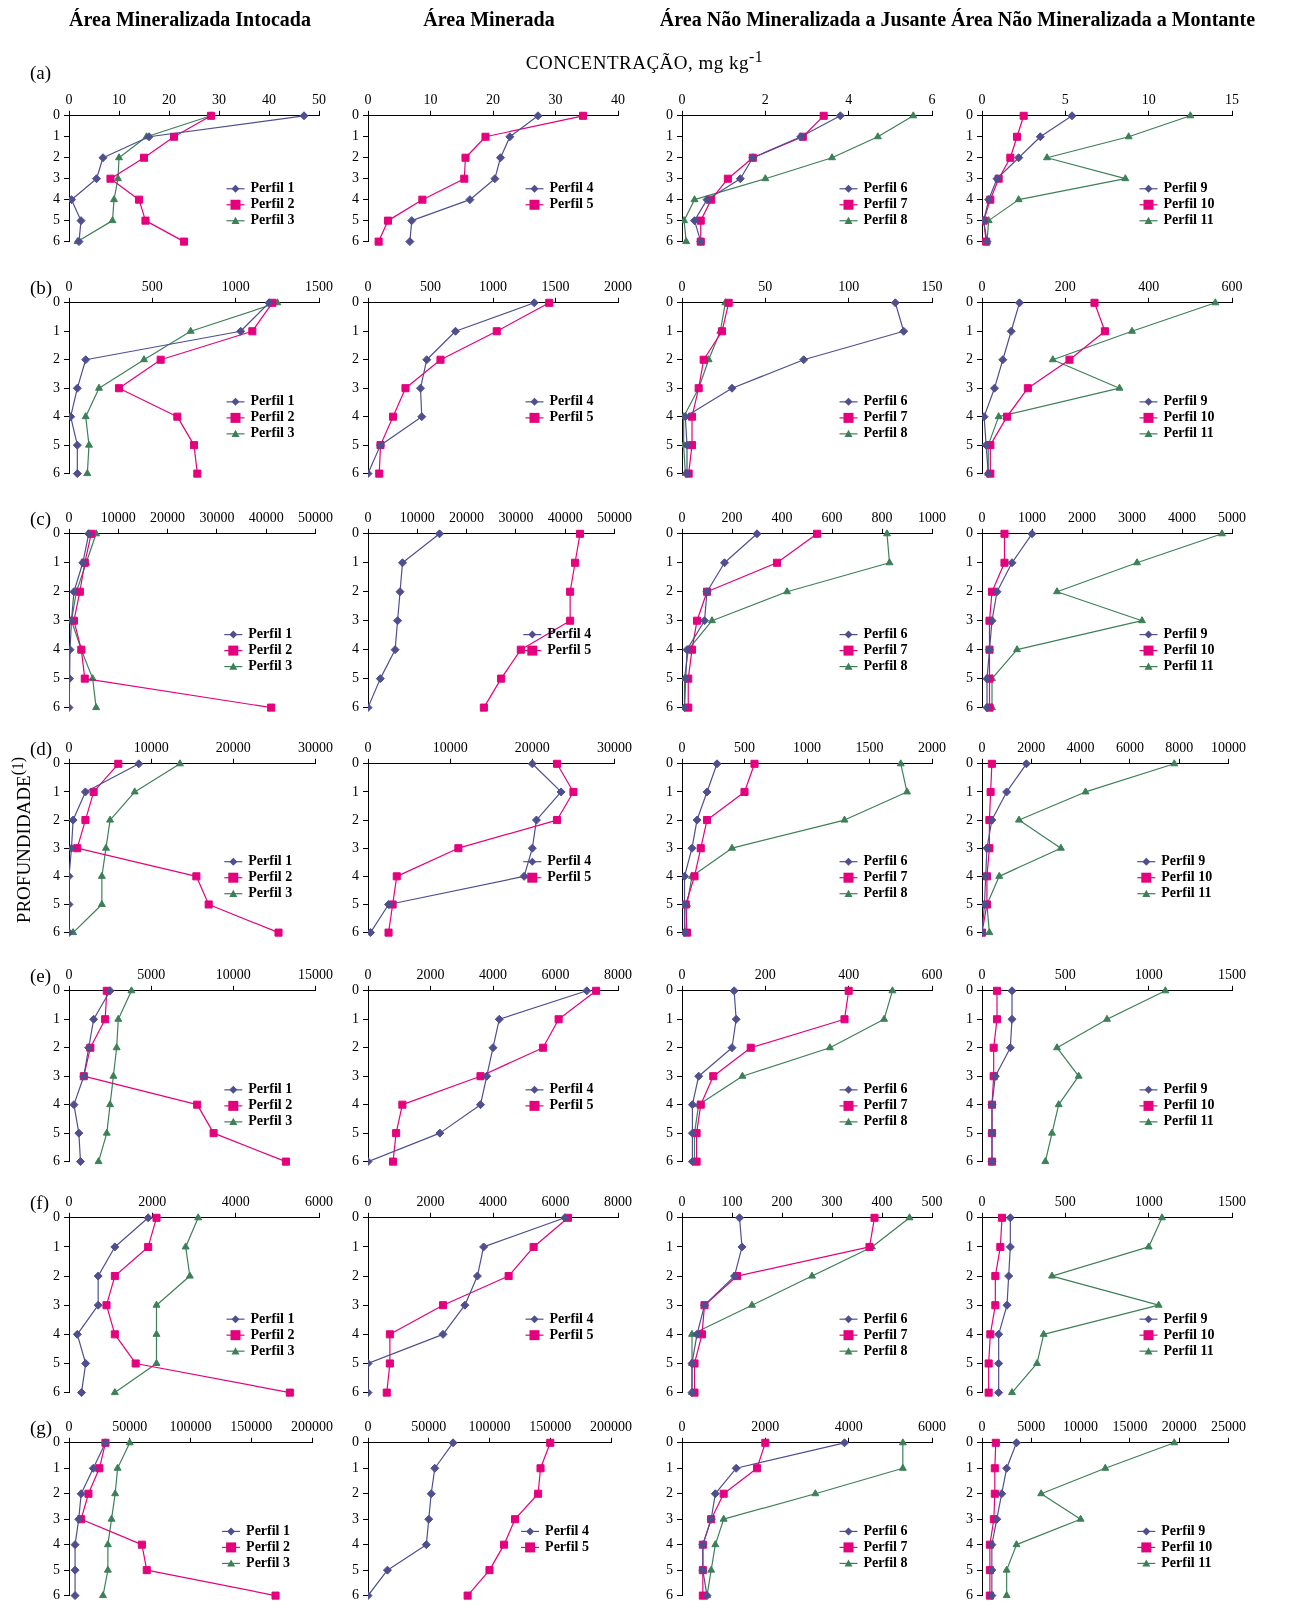  Describe the element at coordinates (169, 100) in the screenshot. I see `x-tick-label: 20` at that location.